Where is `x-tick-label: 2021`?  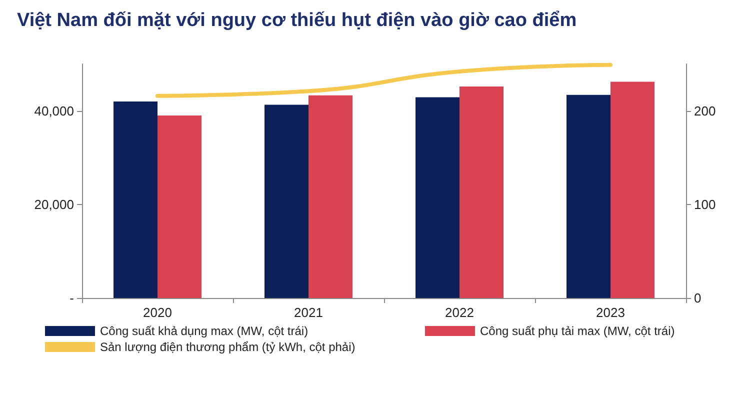 x-tick-label: 2021 is located at coordinates (308, 312).